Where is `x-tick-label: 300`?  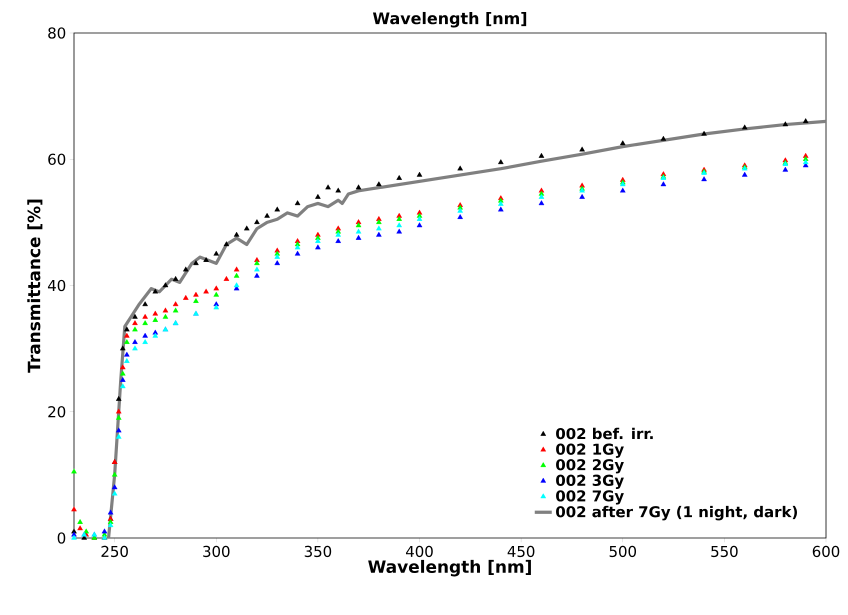 x-tick-label: 300 is located at coordinates (216, 552).